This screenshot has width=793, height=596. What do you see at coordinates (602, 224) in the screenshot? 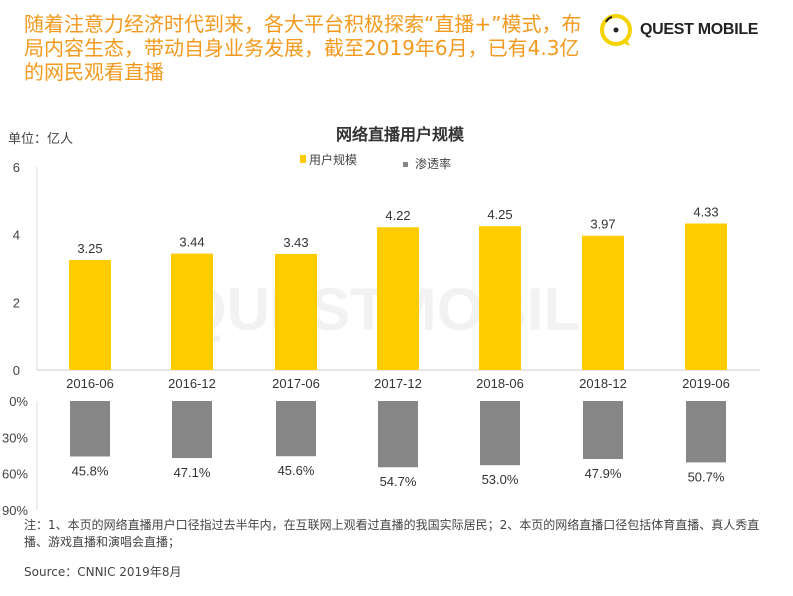
I see `user-bar-label: 3.97` at bounding box center [602, 224].